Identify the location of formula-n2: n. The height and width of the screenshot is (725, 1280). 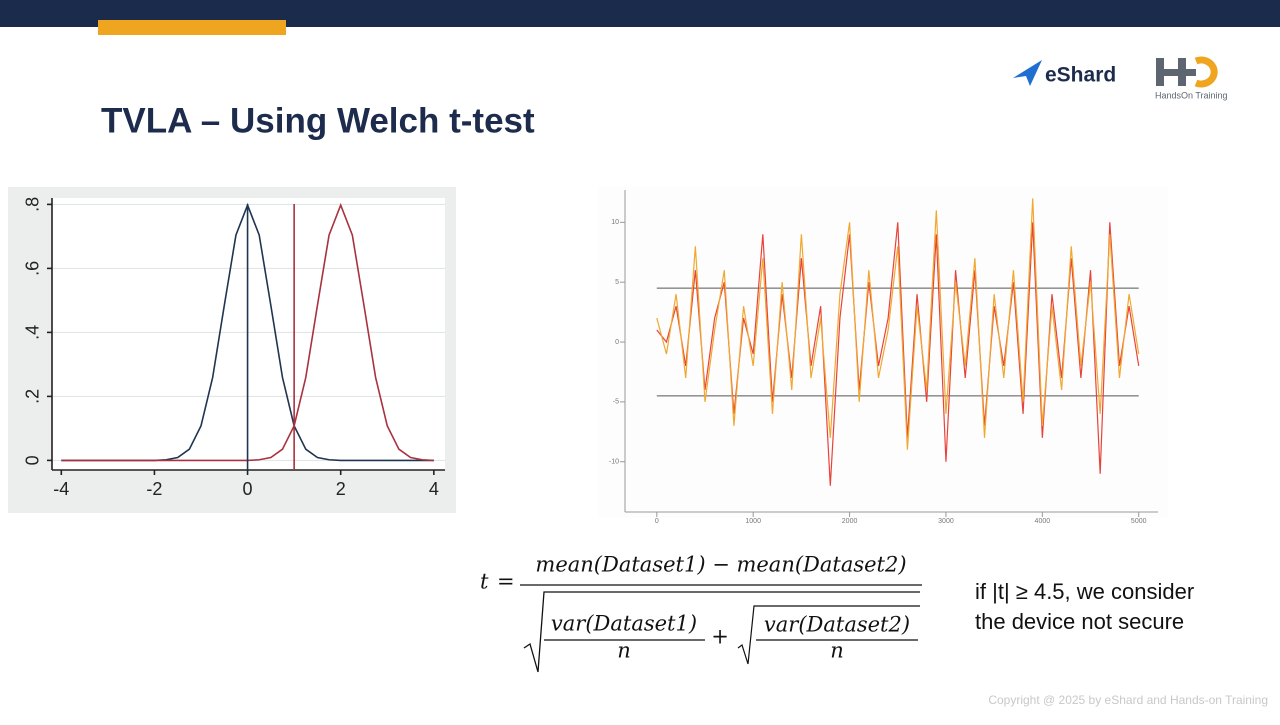
(837, 651).